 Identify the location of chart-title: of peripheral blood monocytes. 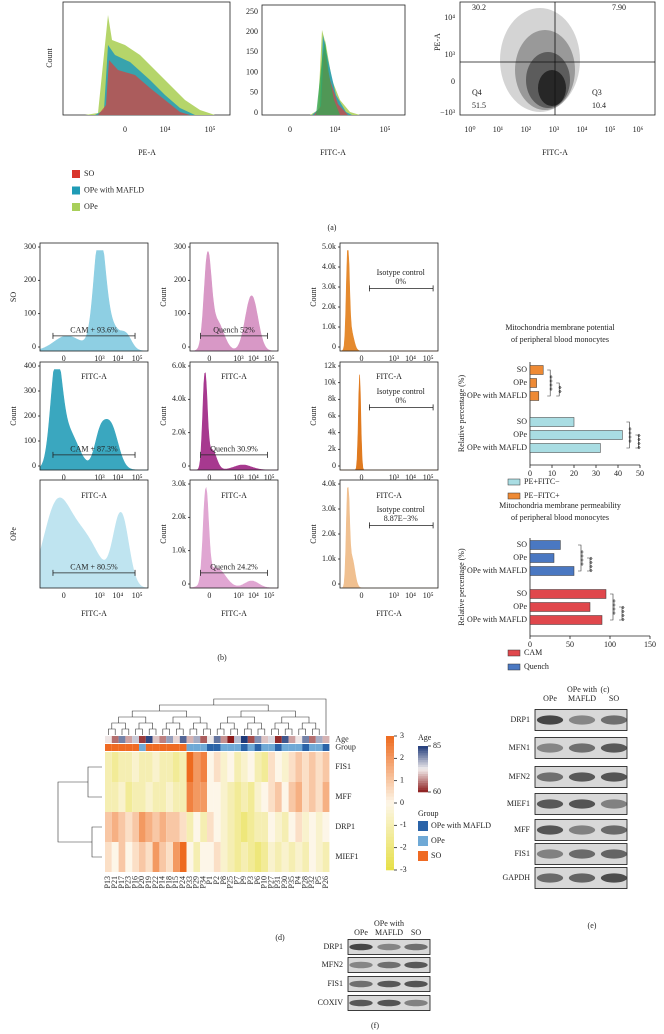
(560, 339).